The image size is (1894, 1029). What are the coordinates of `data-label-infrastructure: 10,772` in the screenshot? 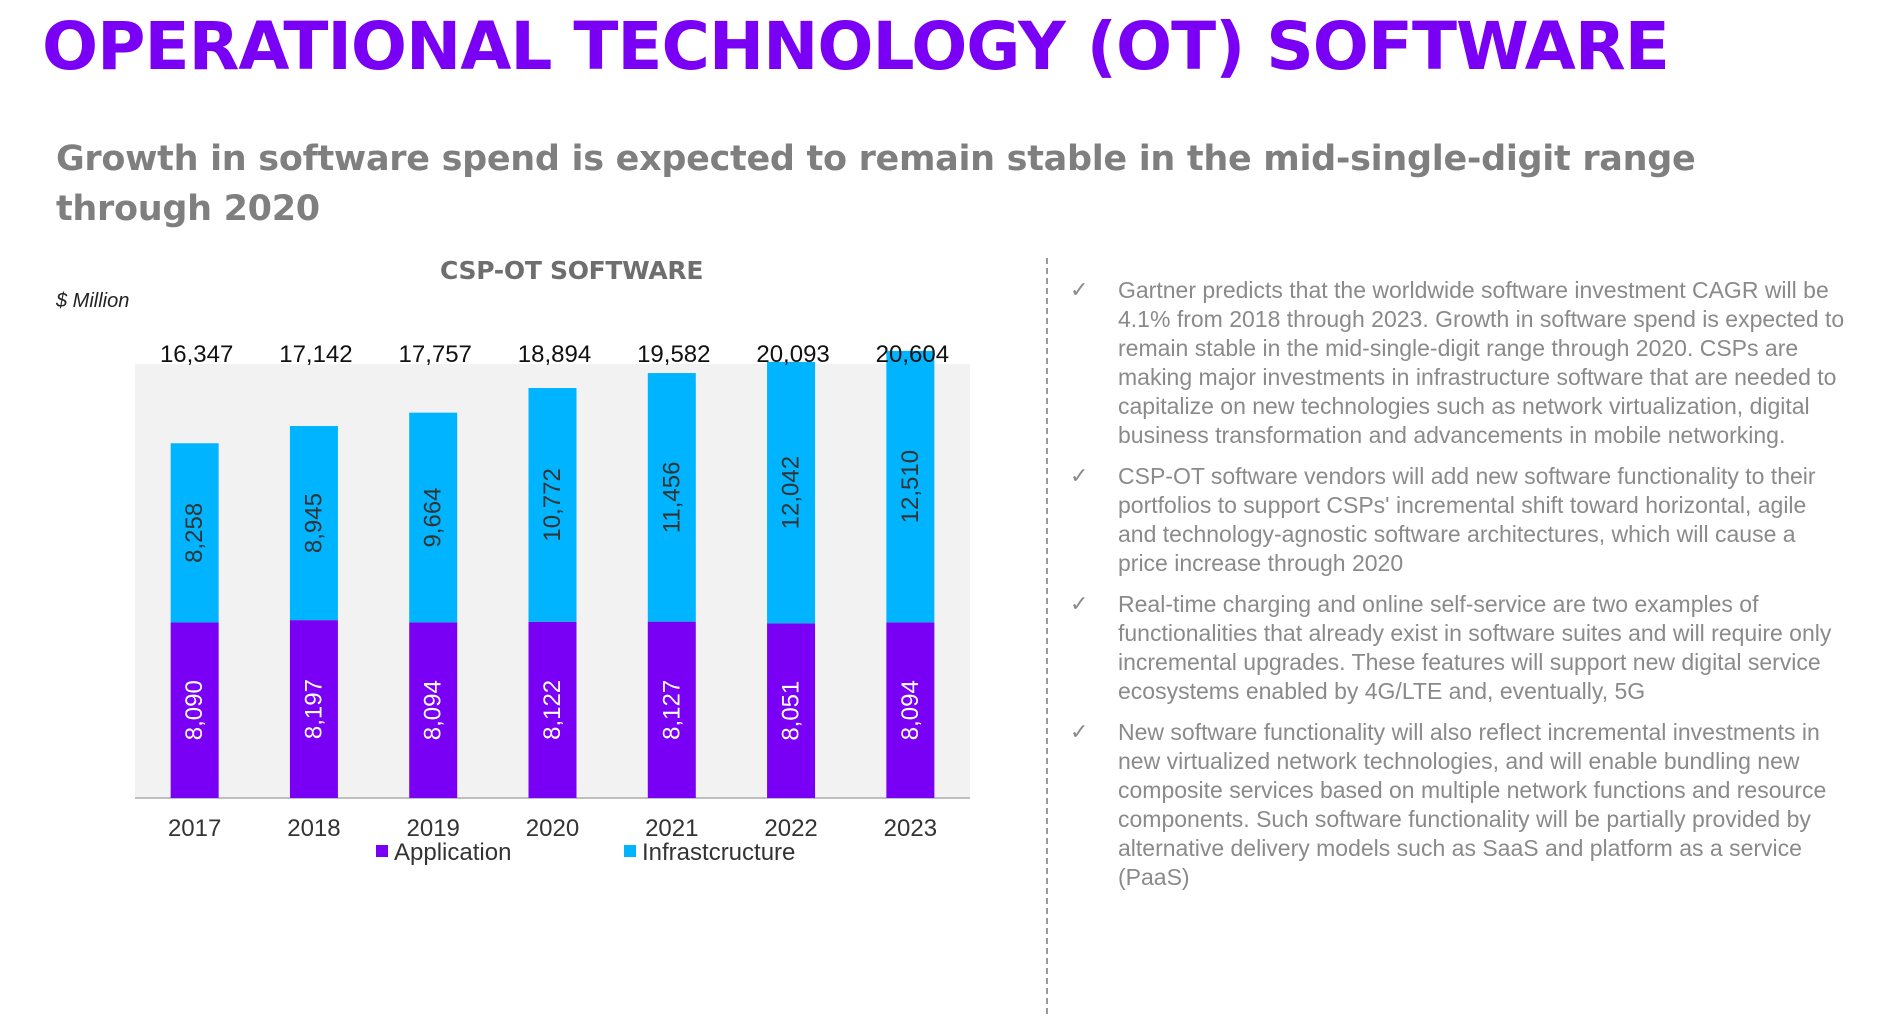 It's located at (552, 504).